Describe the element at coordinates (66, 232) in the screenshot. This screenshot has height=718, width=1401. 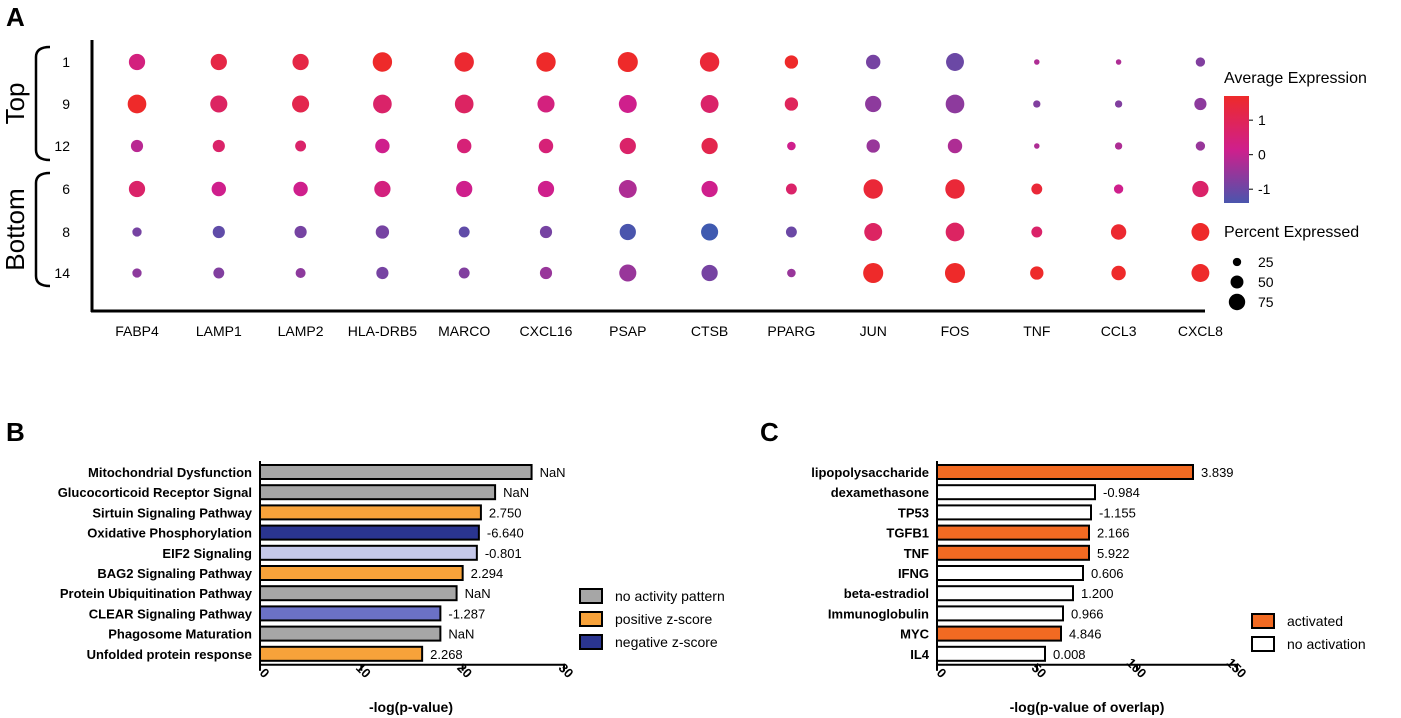
I see `cluster-label: 8` at that location.